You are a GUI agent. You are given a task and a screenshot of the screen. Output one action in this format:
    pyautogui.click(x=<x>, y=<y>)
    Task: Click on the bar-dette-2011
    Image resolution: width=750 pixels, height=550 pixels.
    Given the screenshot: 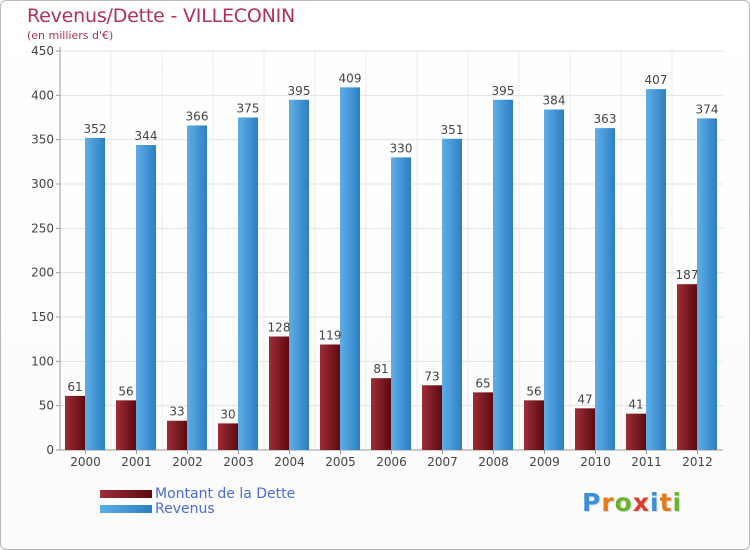 What is the action you would take?
    pyautogui.click(x=636, y=431)
    